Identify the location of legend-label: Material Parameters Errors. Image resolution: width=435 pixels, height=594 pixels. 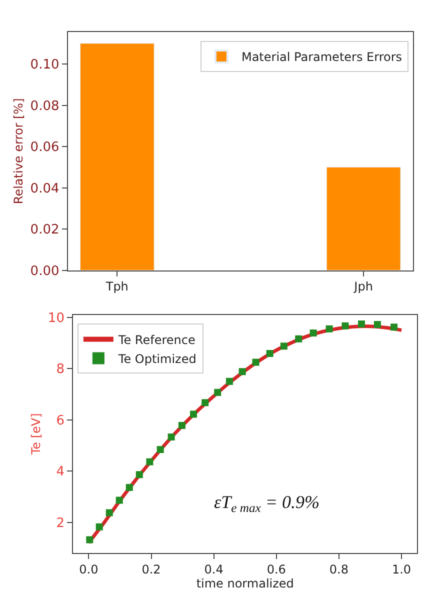
(321, 57).